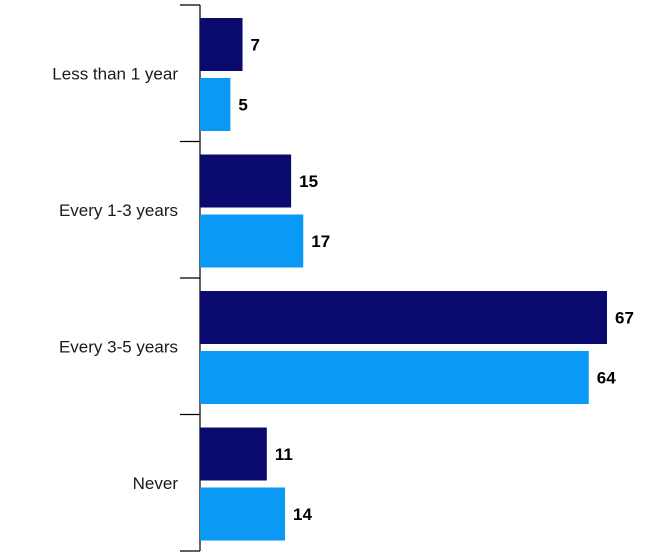  What do you see at coordinates (118, 346) in the screenshot?
I see `category-label: Every 3-5 years` at bounding box center [118, 346].